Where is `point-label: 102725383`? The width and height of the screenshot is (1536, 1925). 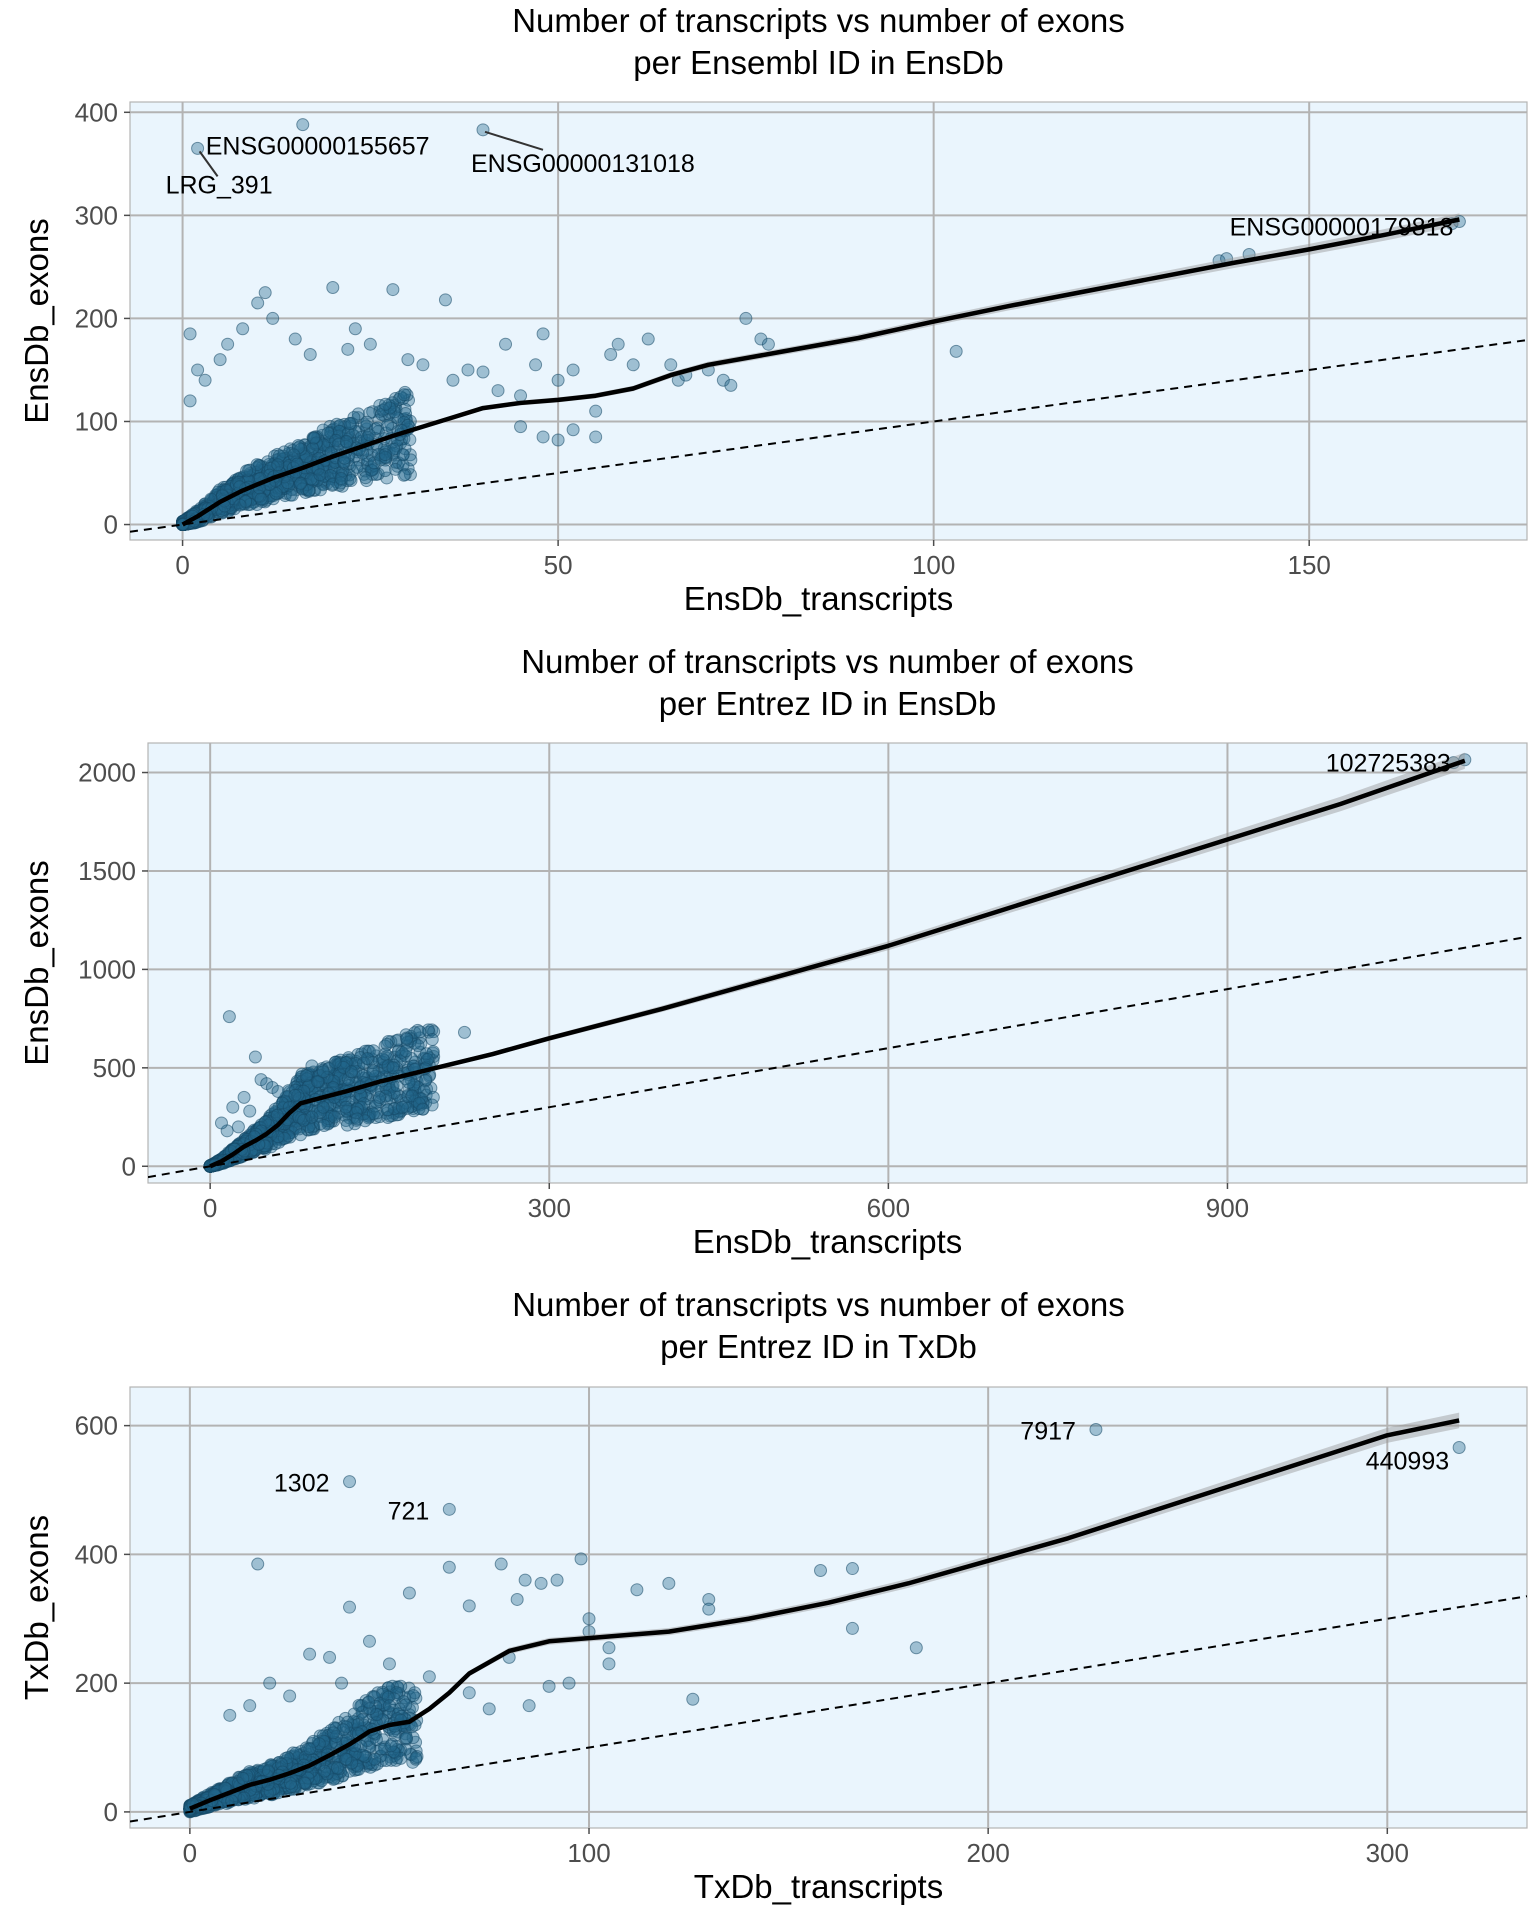
point-label: 102725383 is located at coordinates (1388, 764).